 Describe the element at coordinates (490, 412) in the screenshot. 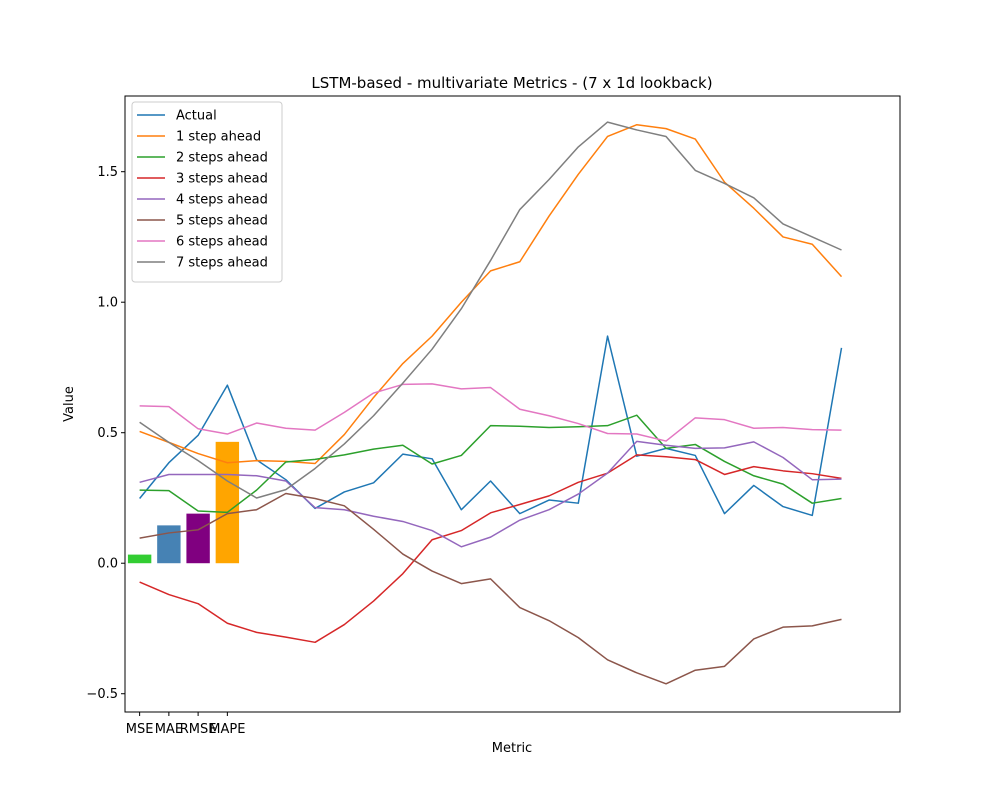

I see `series-line-6-steps-ahead` at that location.